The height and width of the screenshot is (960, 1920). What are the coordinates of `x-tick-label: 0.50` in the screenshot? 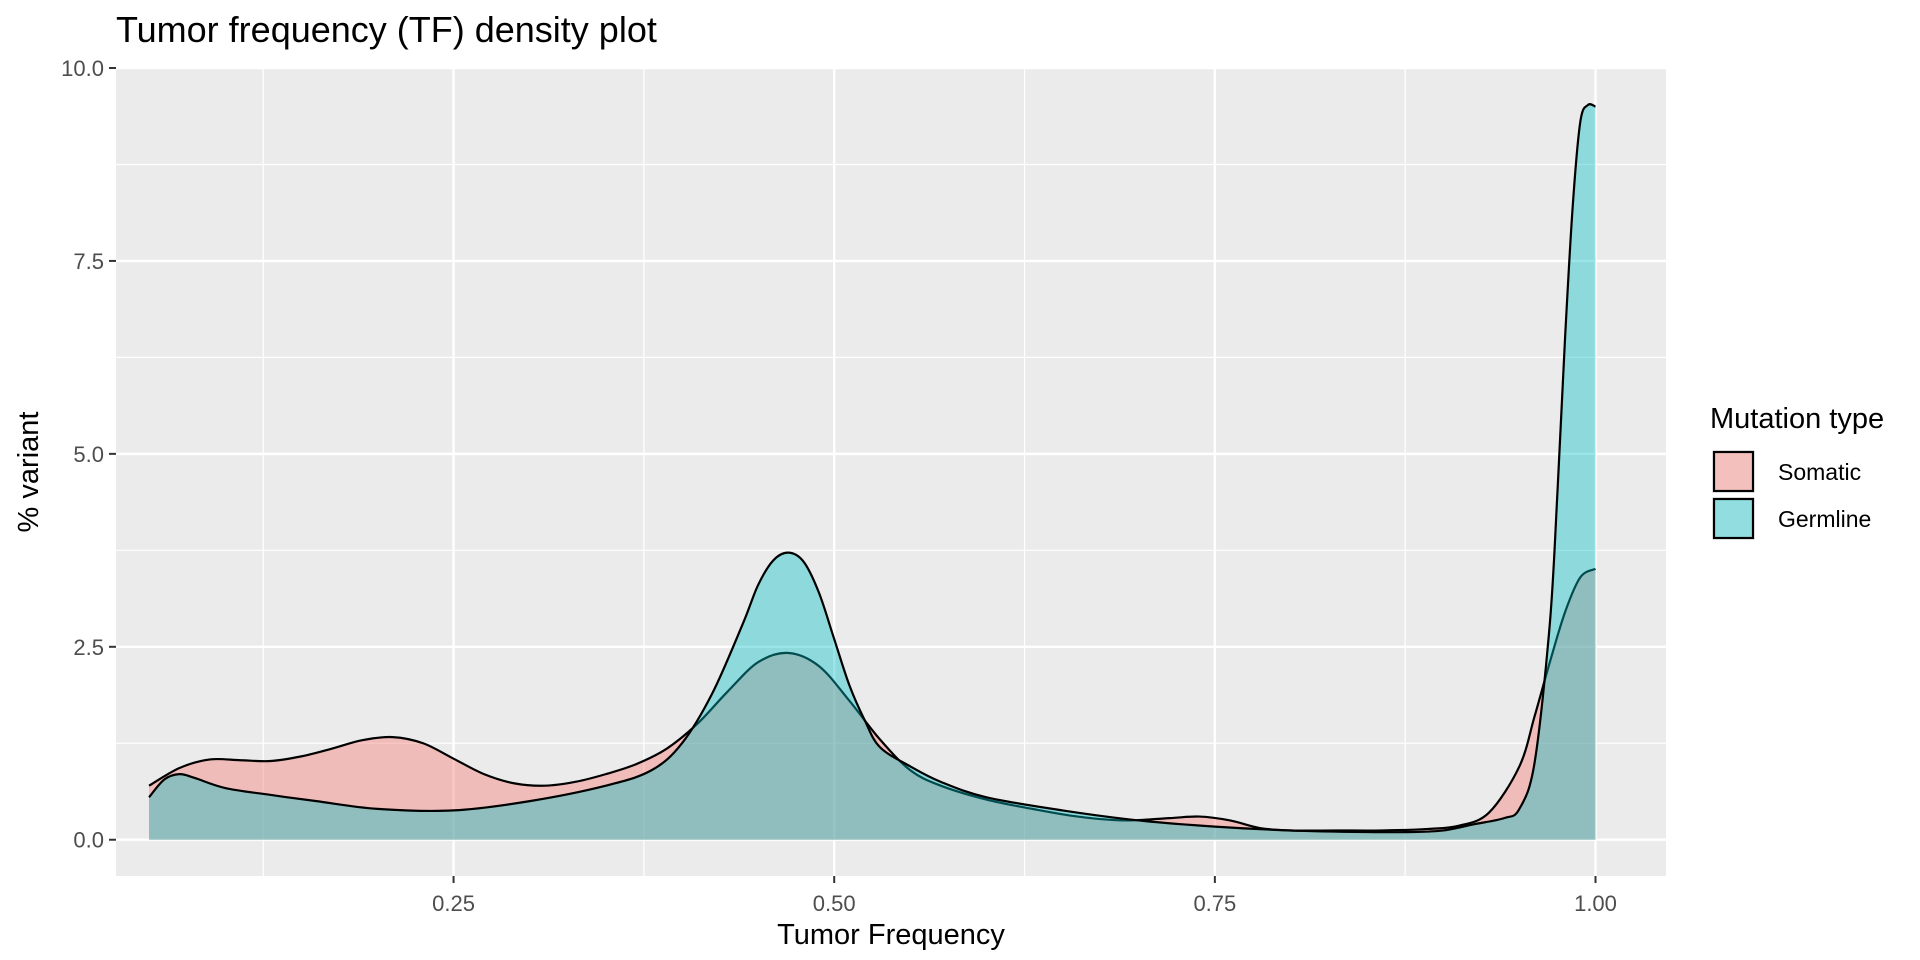 It's located at (834, 903).